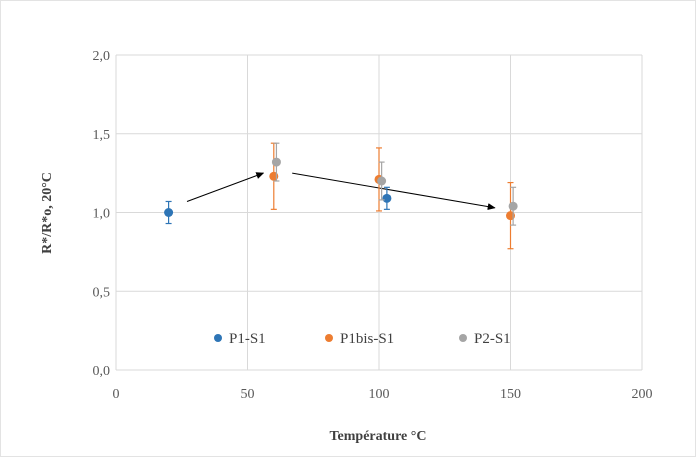  I want to click on x-tick-labels: 0 50 100 150 200, so click(383, 394).